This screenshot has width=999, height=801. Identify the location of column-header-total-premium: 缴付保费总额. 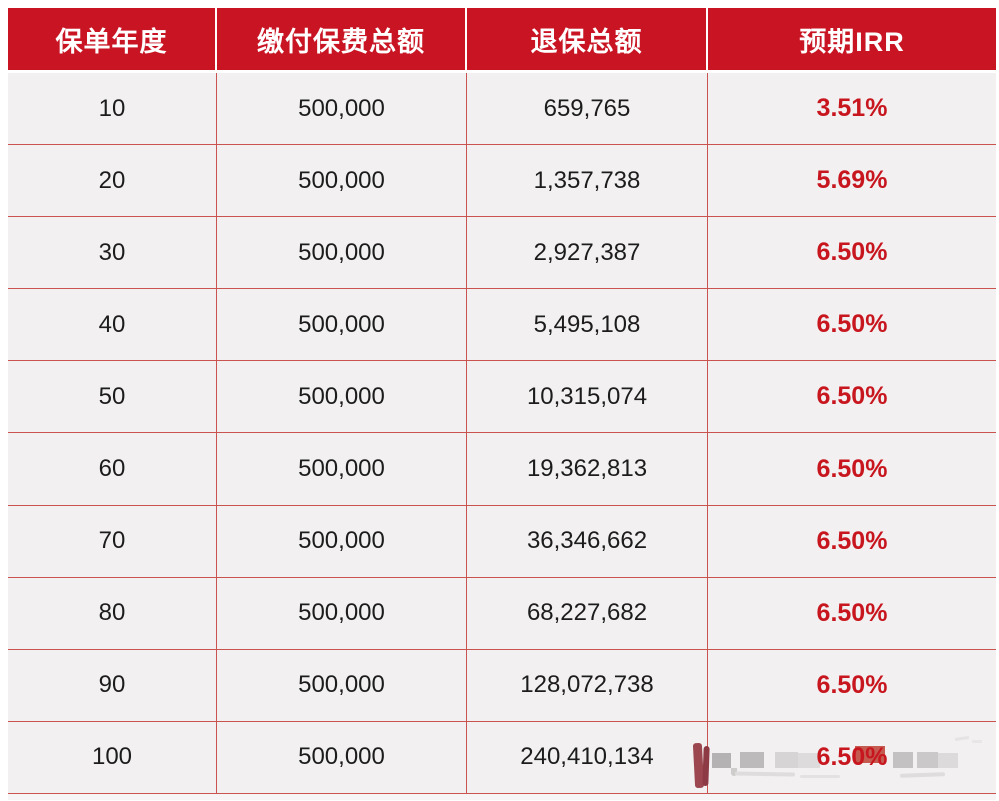
(341, 39).